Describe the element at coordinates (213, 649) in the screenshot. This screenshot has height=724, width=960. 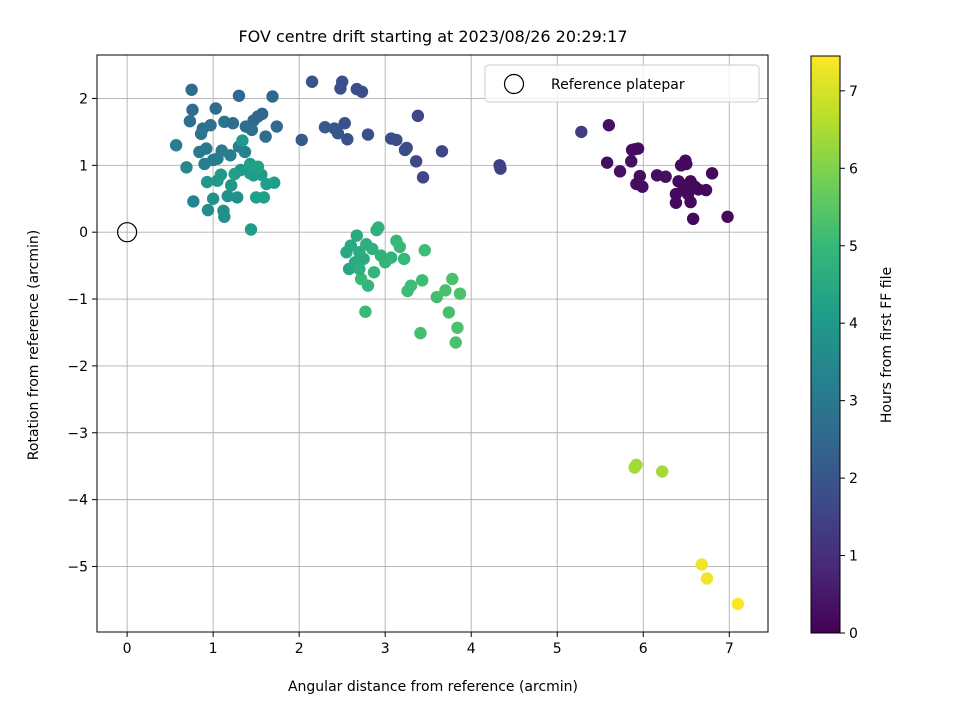
I see `x-tick-label: 1` at that location.